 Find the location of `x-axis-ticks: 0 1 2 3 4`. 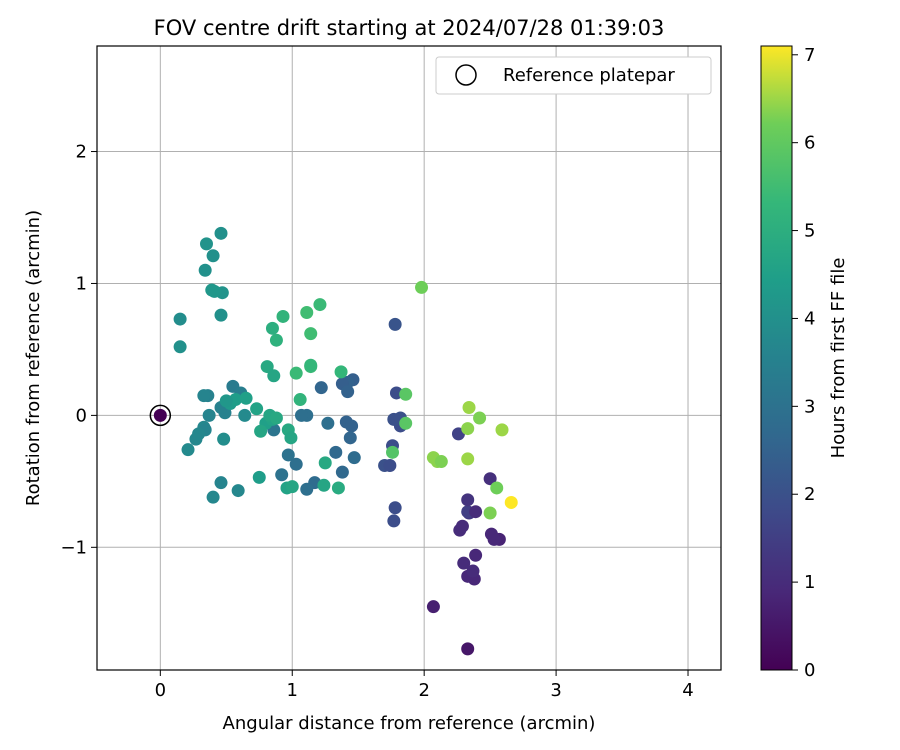

x-axis-ticks: 0 1 2 3 4 is located at coordinates (424, 685).